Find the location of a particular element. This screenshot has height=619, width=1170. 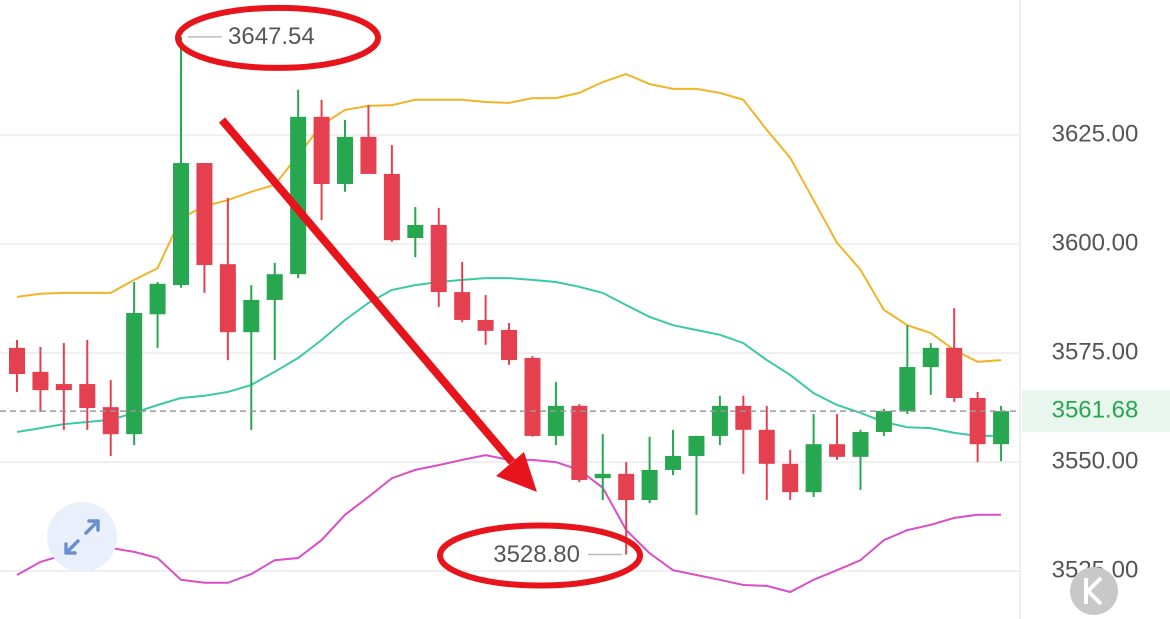

y-tick-label: 3575.00 is located at coordinates (1095, 351).